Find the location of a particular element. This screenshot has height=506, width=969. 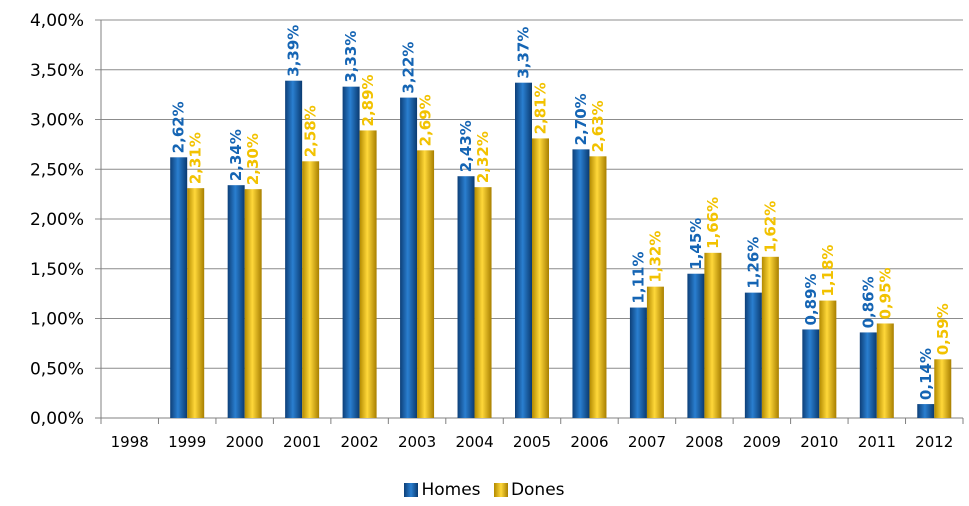

x-tick-label: 2000 is located at coordinates (245, 442).